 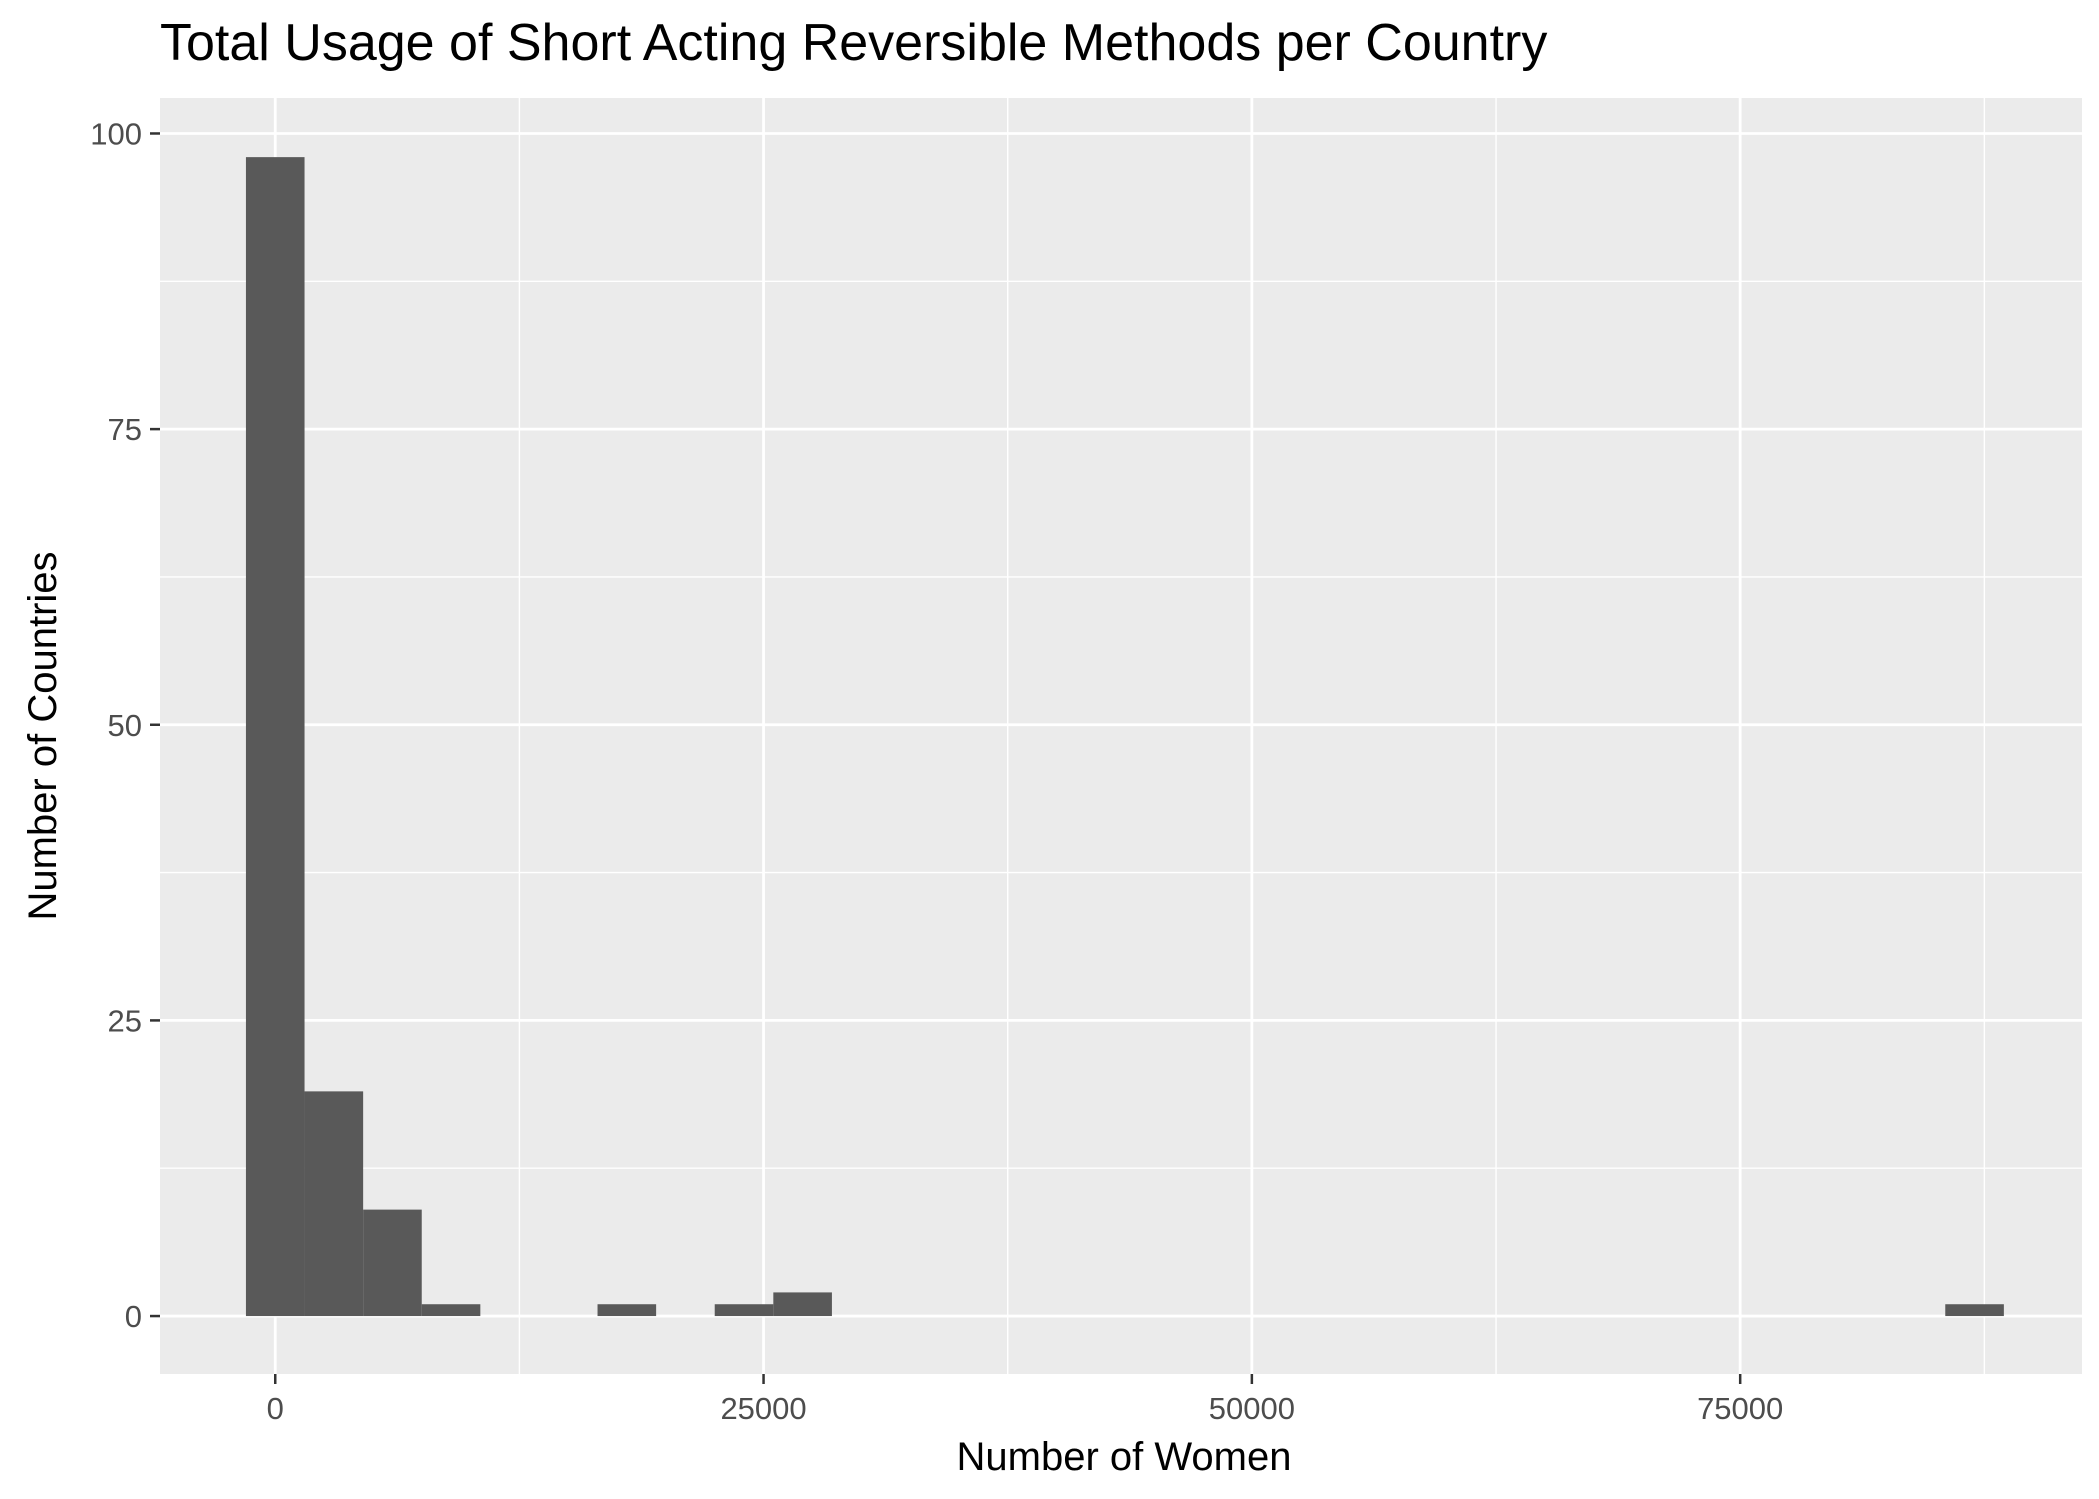 What do you see at coordinates (1025, 1400) in the screenshot?
I see `x-axis: 0 25000 50000 75000` at bounding box center [1025, 1400].